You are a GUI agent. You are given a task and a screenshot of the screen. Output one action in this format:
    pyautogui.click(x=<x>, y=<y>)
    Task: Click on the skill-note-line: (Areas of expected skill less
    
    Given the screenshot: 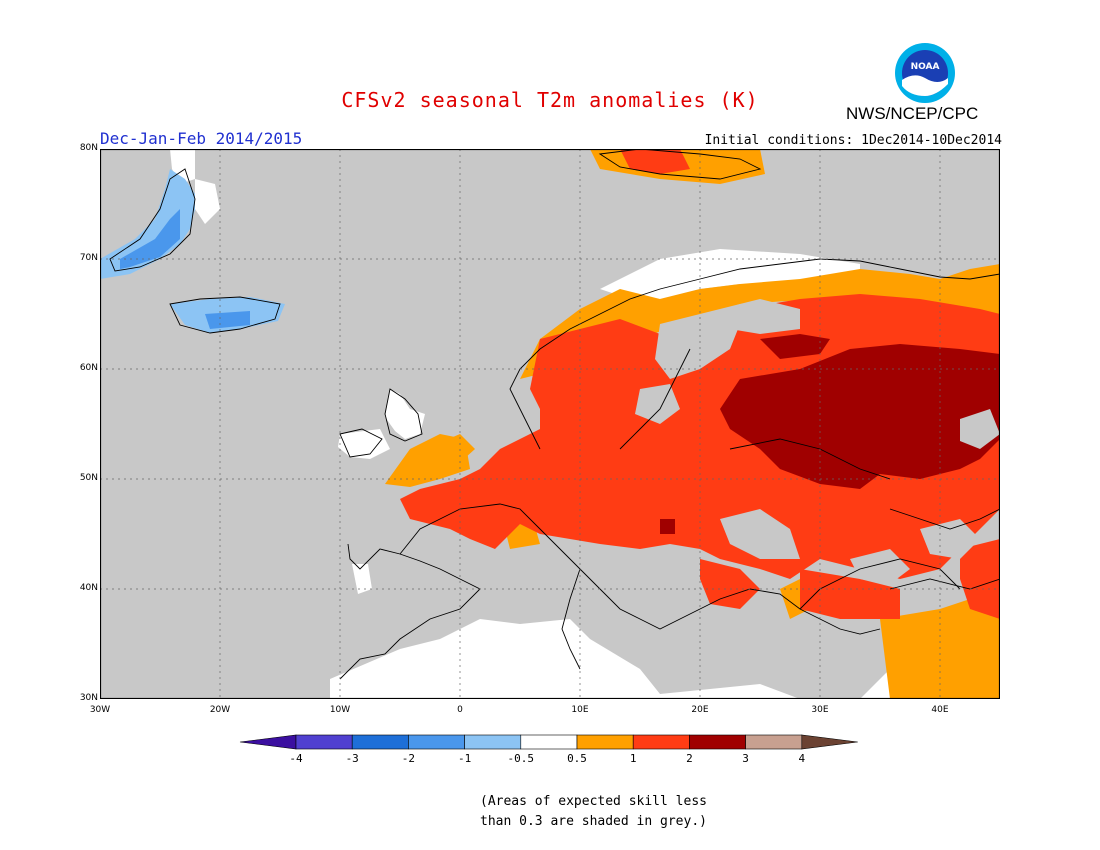 What is the action you would take?
    pyautogui.click(x=593, y=801)
    